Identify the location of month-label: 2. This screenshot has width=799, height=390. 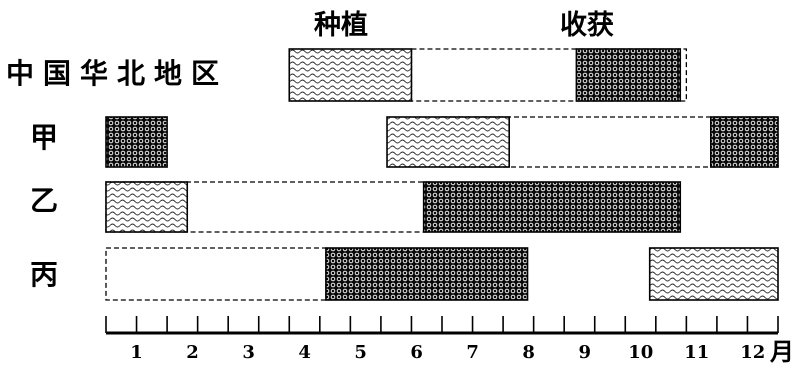
(192, 352).